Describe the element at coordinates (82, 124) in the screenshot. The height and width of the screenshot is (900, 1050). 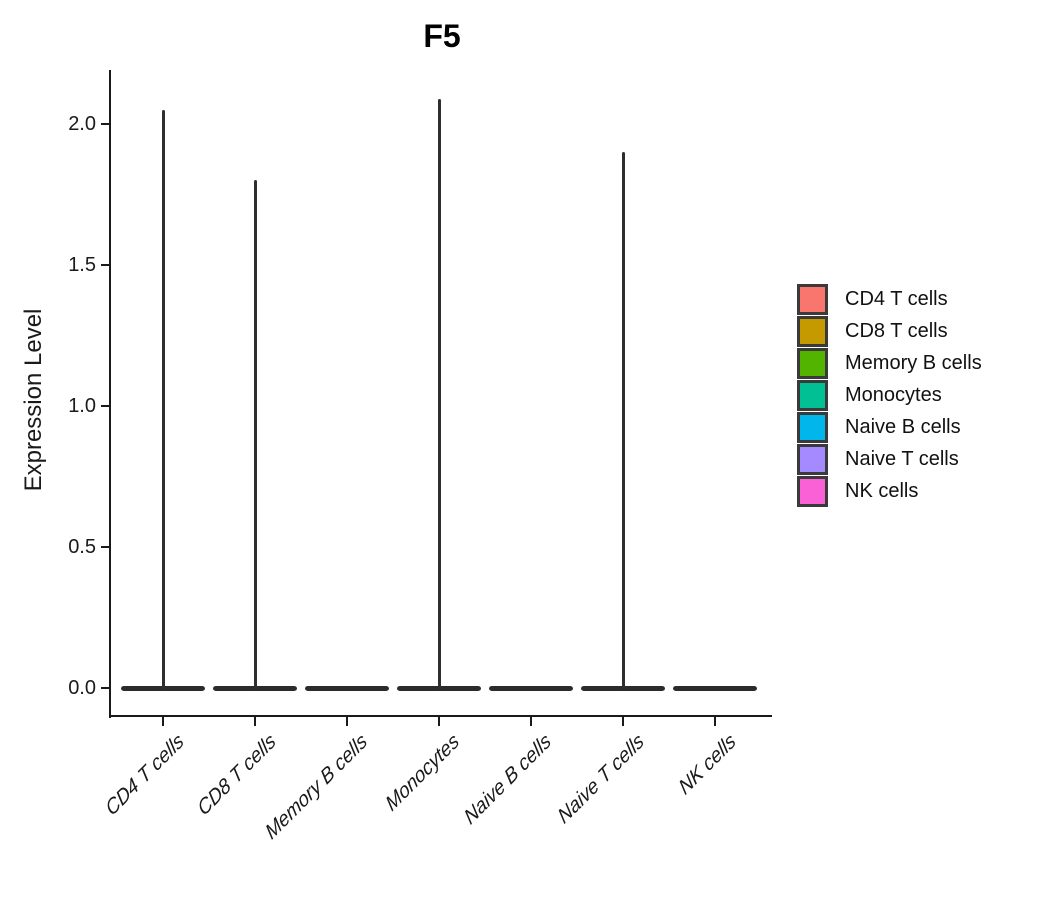
I see `y-tick-label: 2.0` at that location.